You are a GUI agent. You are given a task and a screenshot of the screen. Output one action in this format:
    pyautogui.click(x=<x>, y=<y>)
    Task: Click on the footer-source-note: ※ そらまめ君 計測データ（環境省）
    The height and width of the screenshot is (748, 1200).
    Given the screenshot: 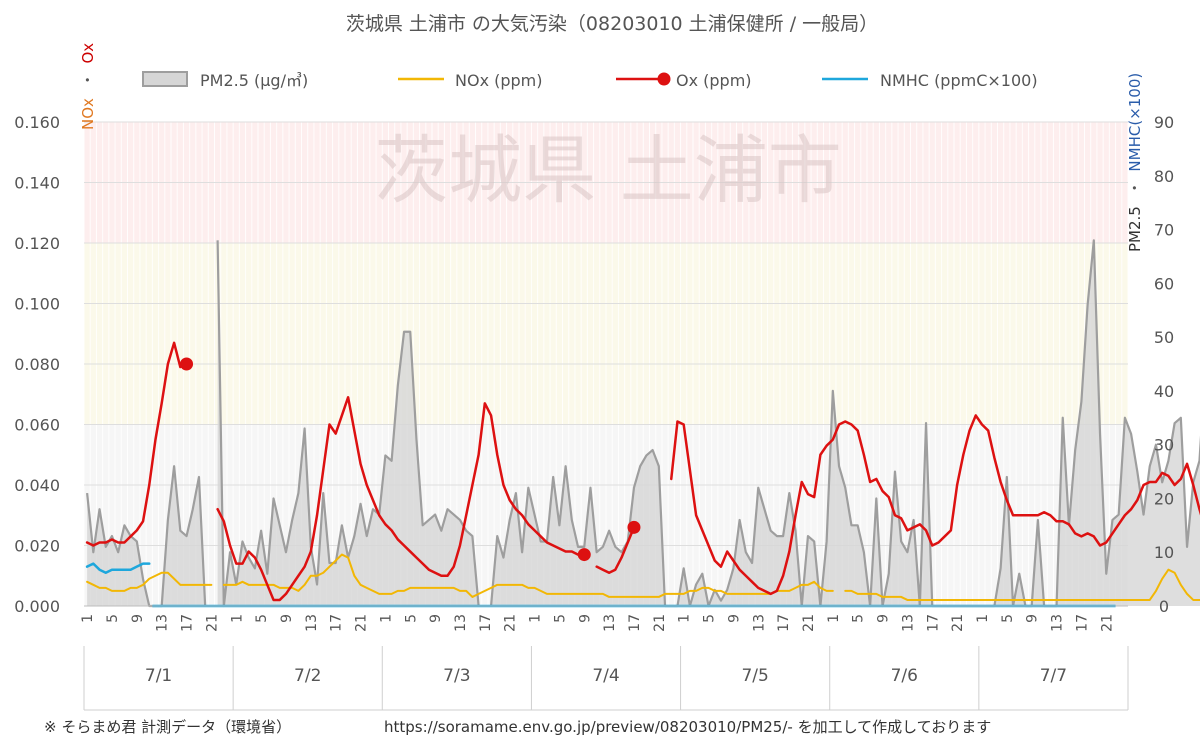 What is the action you would take?
    pyautogui.click(x=167, y=727)
    